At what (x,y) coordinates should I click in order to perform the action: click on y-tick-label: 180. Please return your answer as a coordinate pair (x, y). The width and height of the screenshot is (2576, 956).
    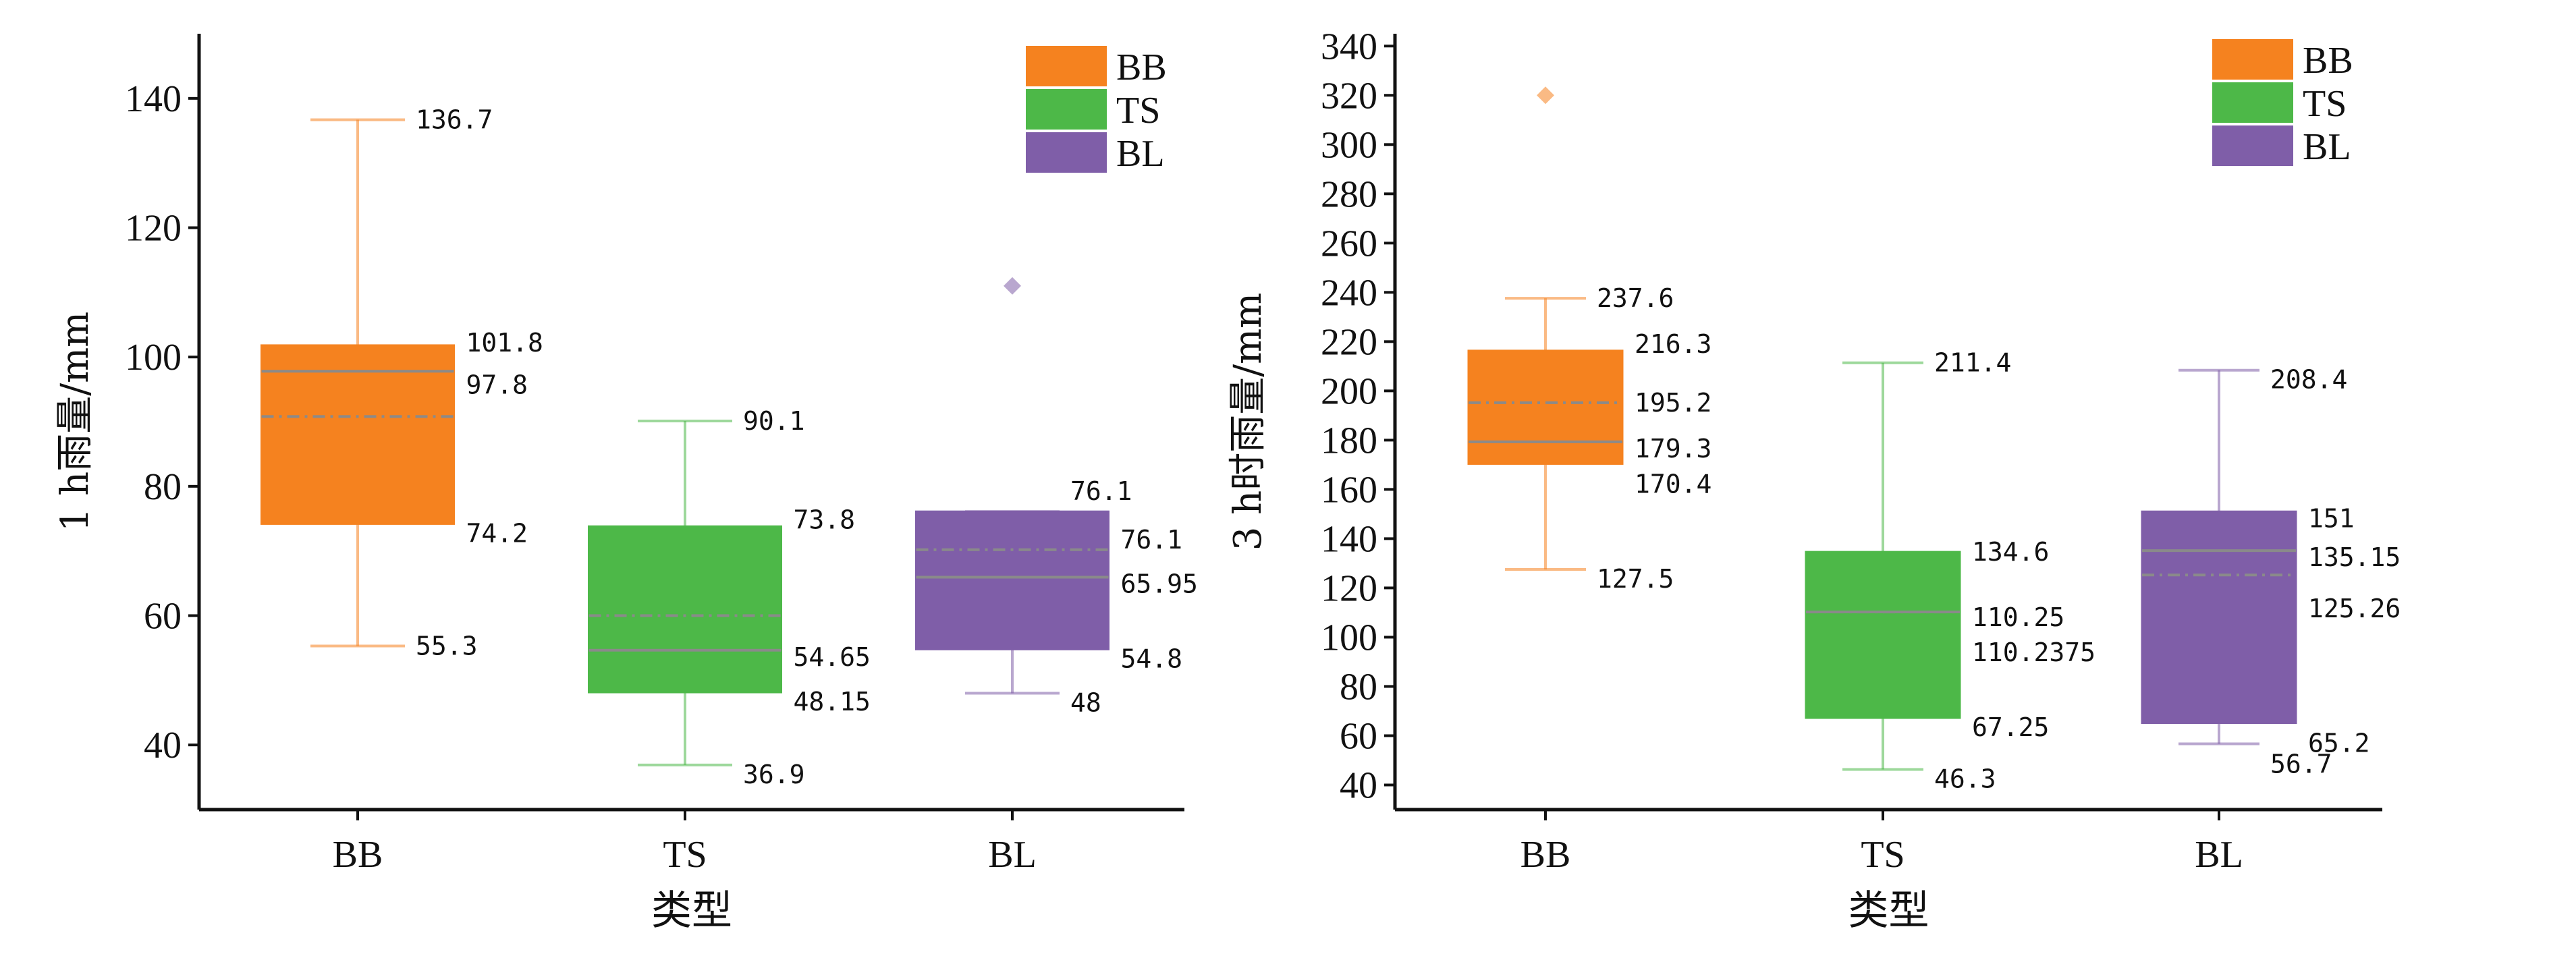
    Looking at the image, I should click on (1349, 441).